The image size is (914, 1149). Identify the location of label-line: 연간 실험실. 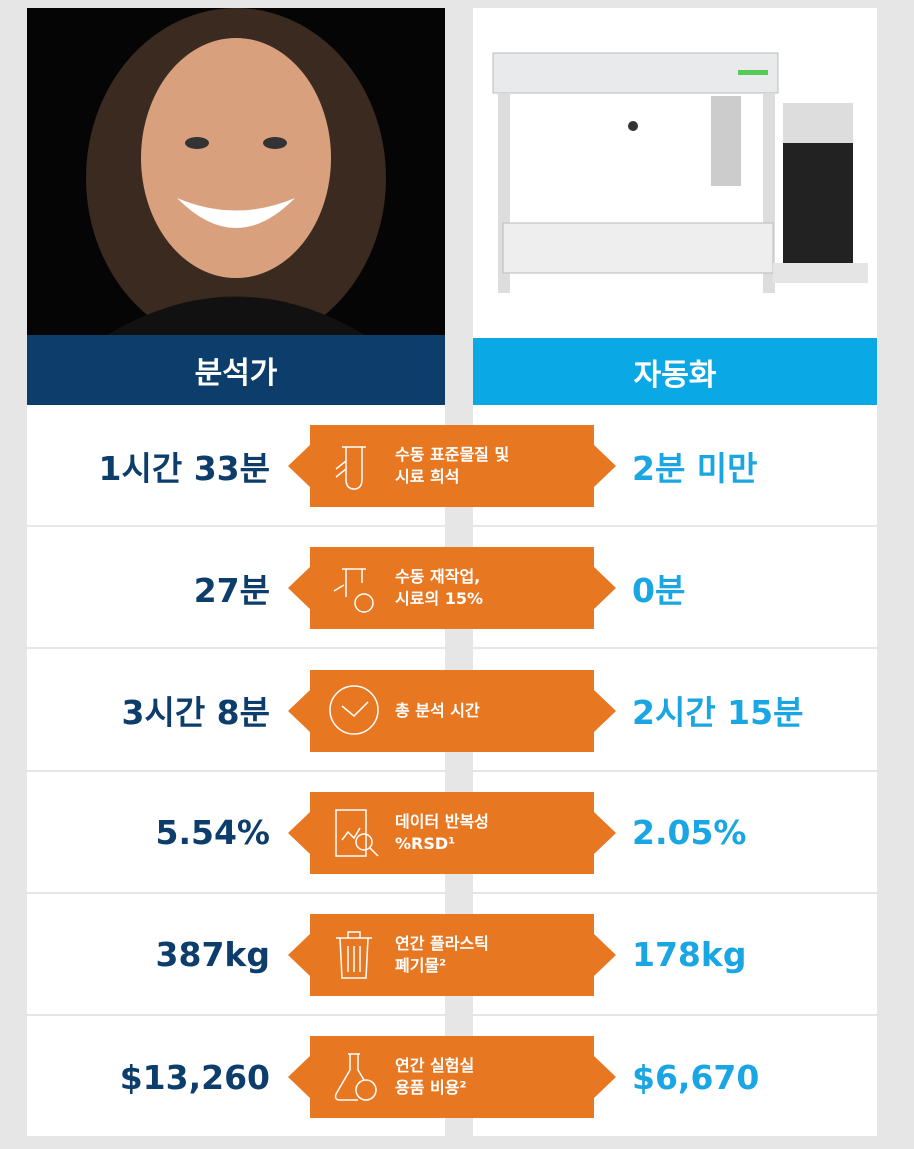
(435, 1066).